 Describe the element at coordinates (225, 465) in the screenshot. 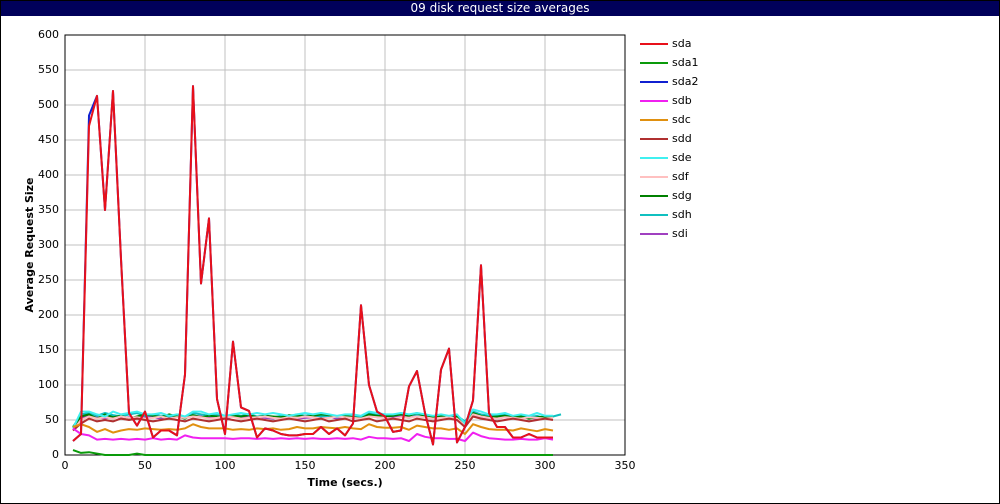

I see `x-tick-label: 100` at that location.